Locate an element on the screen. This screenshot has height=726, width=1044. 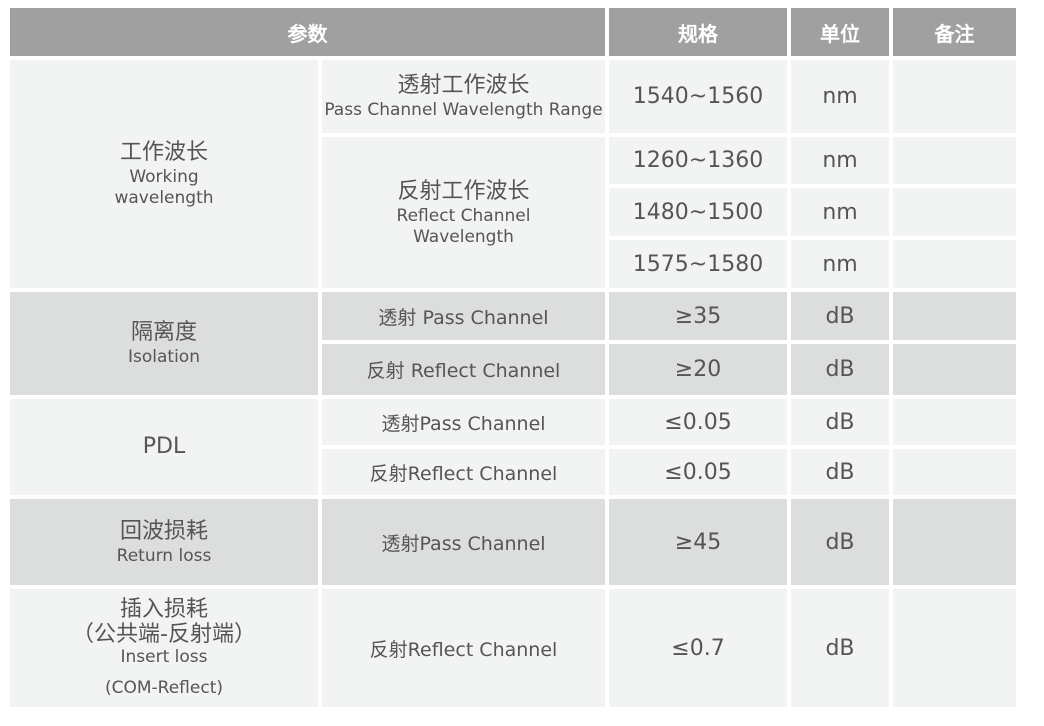
label-en: Return loss is located at coordinates (164, 555).